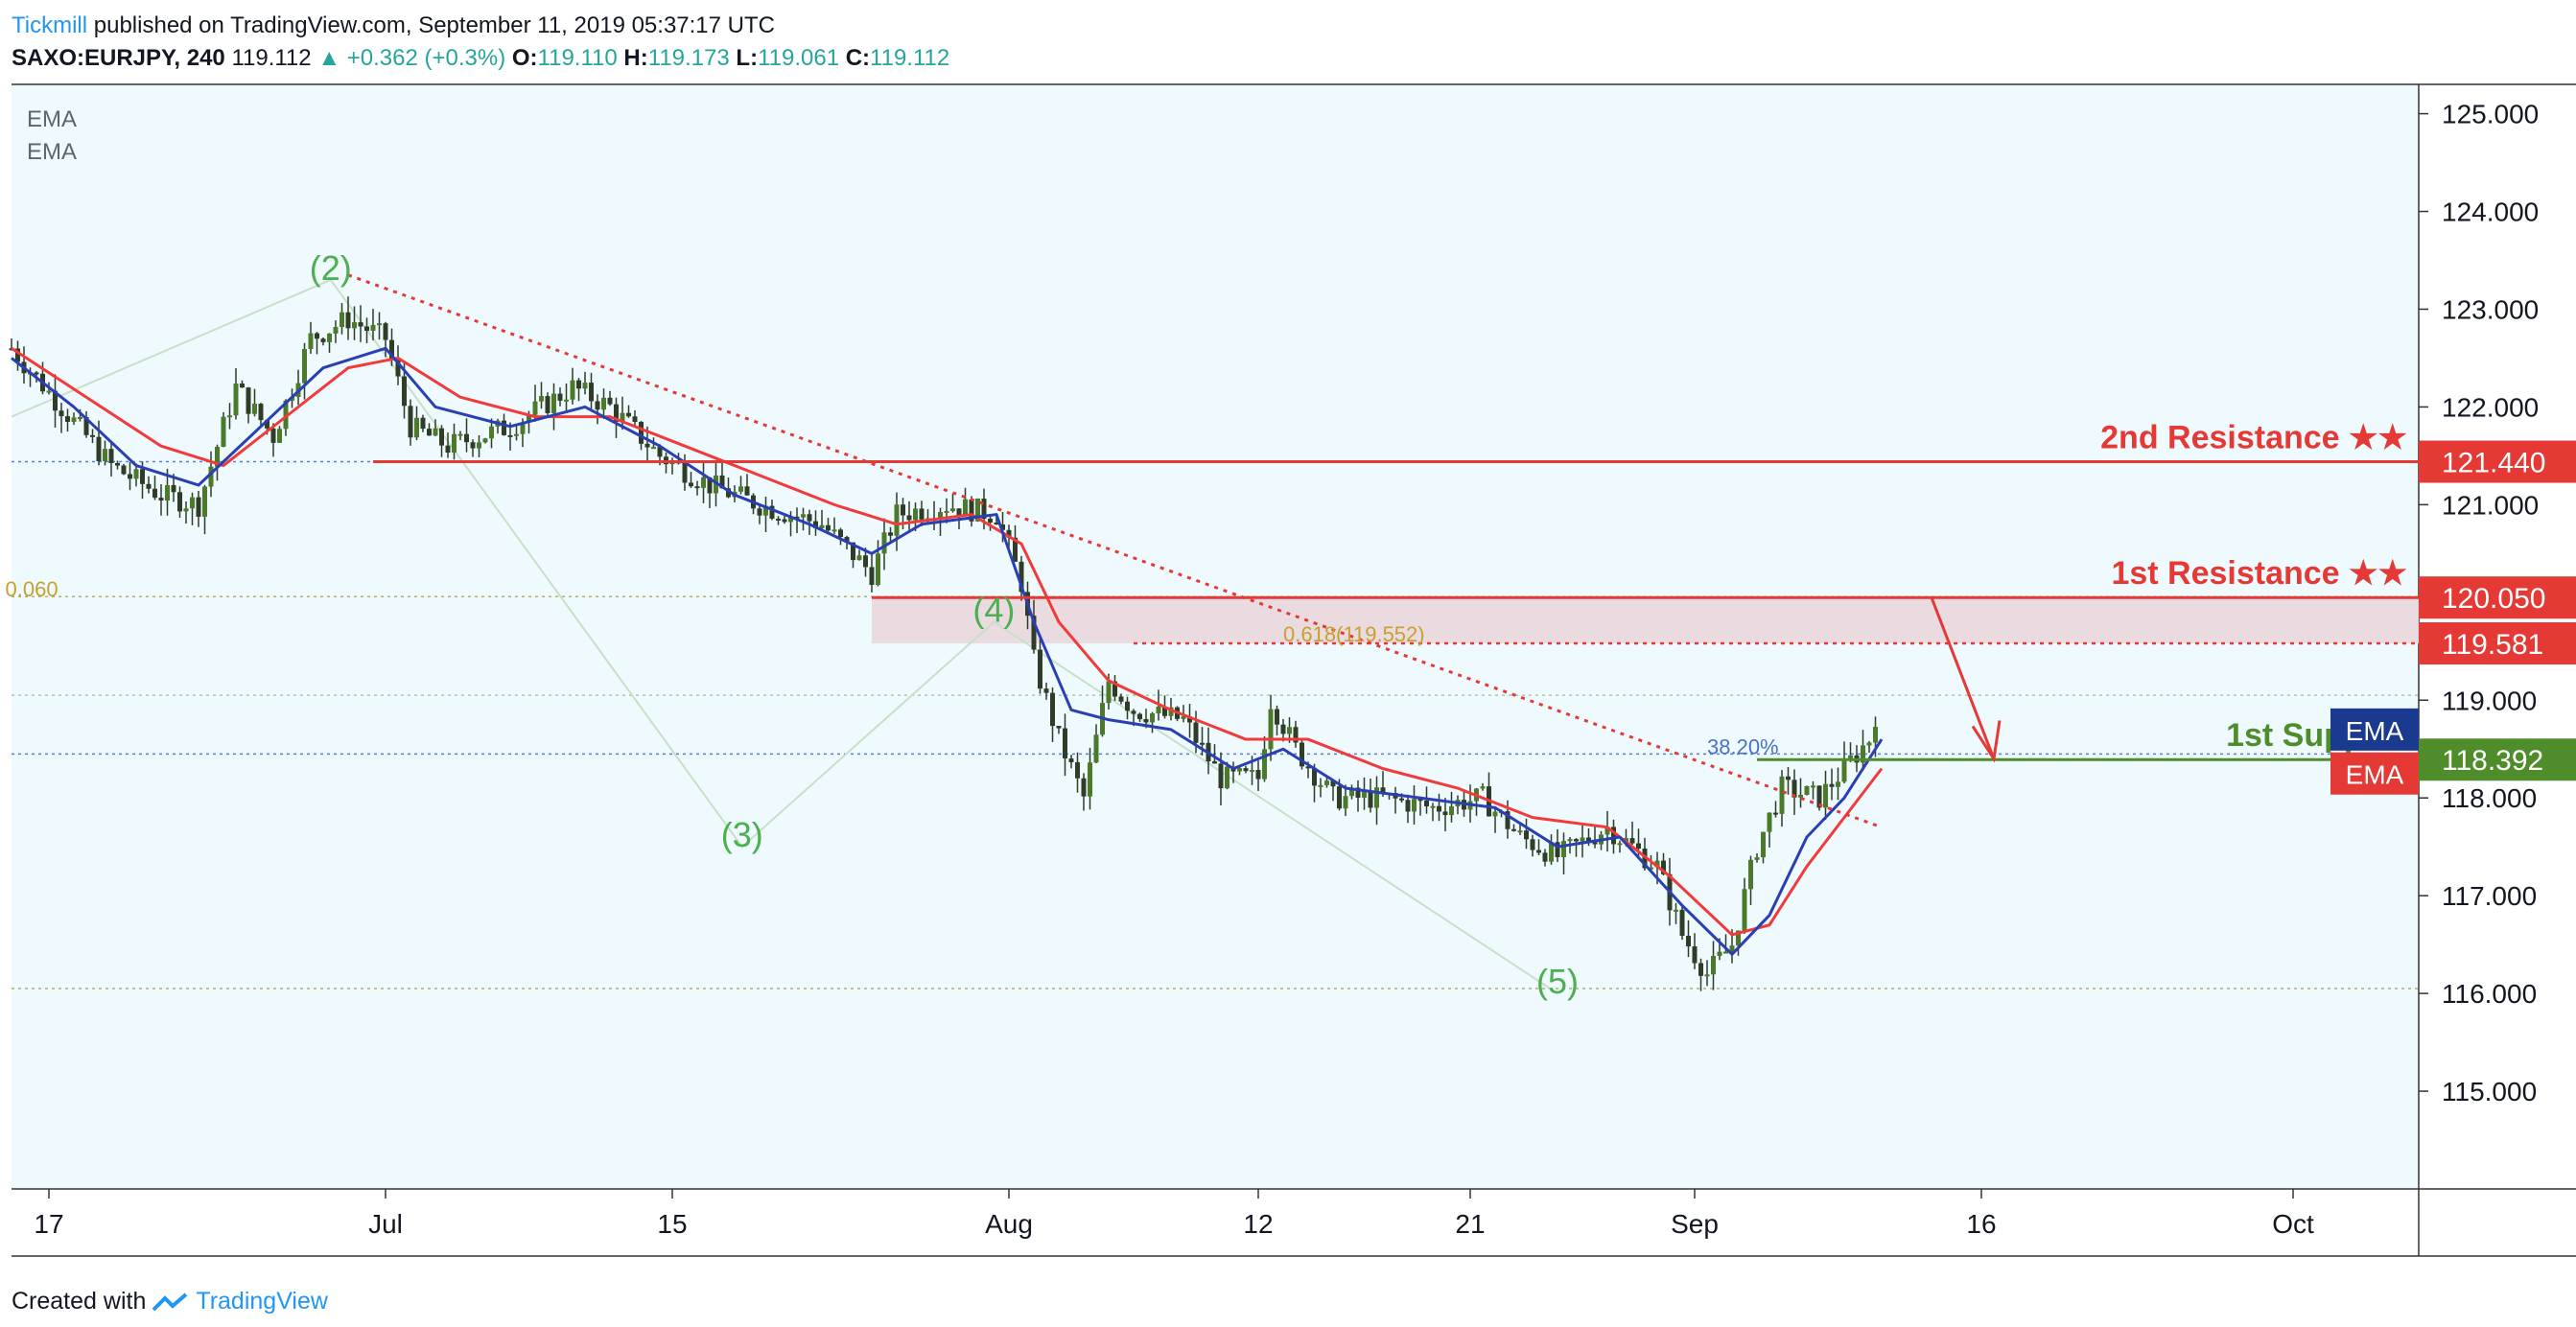 This screenshot has width=2576, height=1327. I want to click on x-tick-label: Aug, so click(1009, 1224).